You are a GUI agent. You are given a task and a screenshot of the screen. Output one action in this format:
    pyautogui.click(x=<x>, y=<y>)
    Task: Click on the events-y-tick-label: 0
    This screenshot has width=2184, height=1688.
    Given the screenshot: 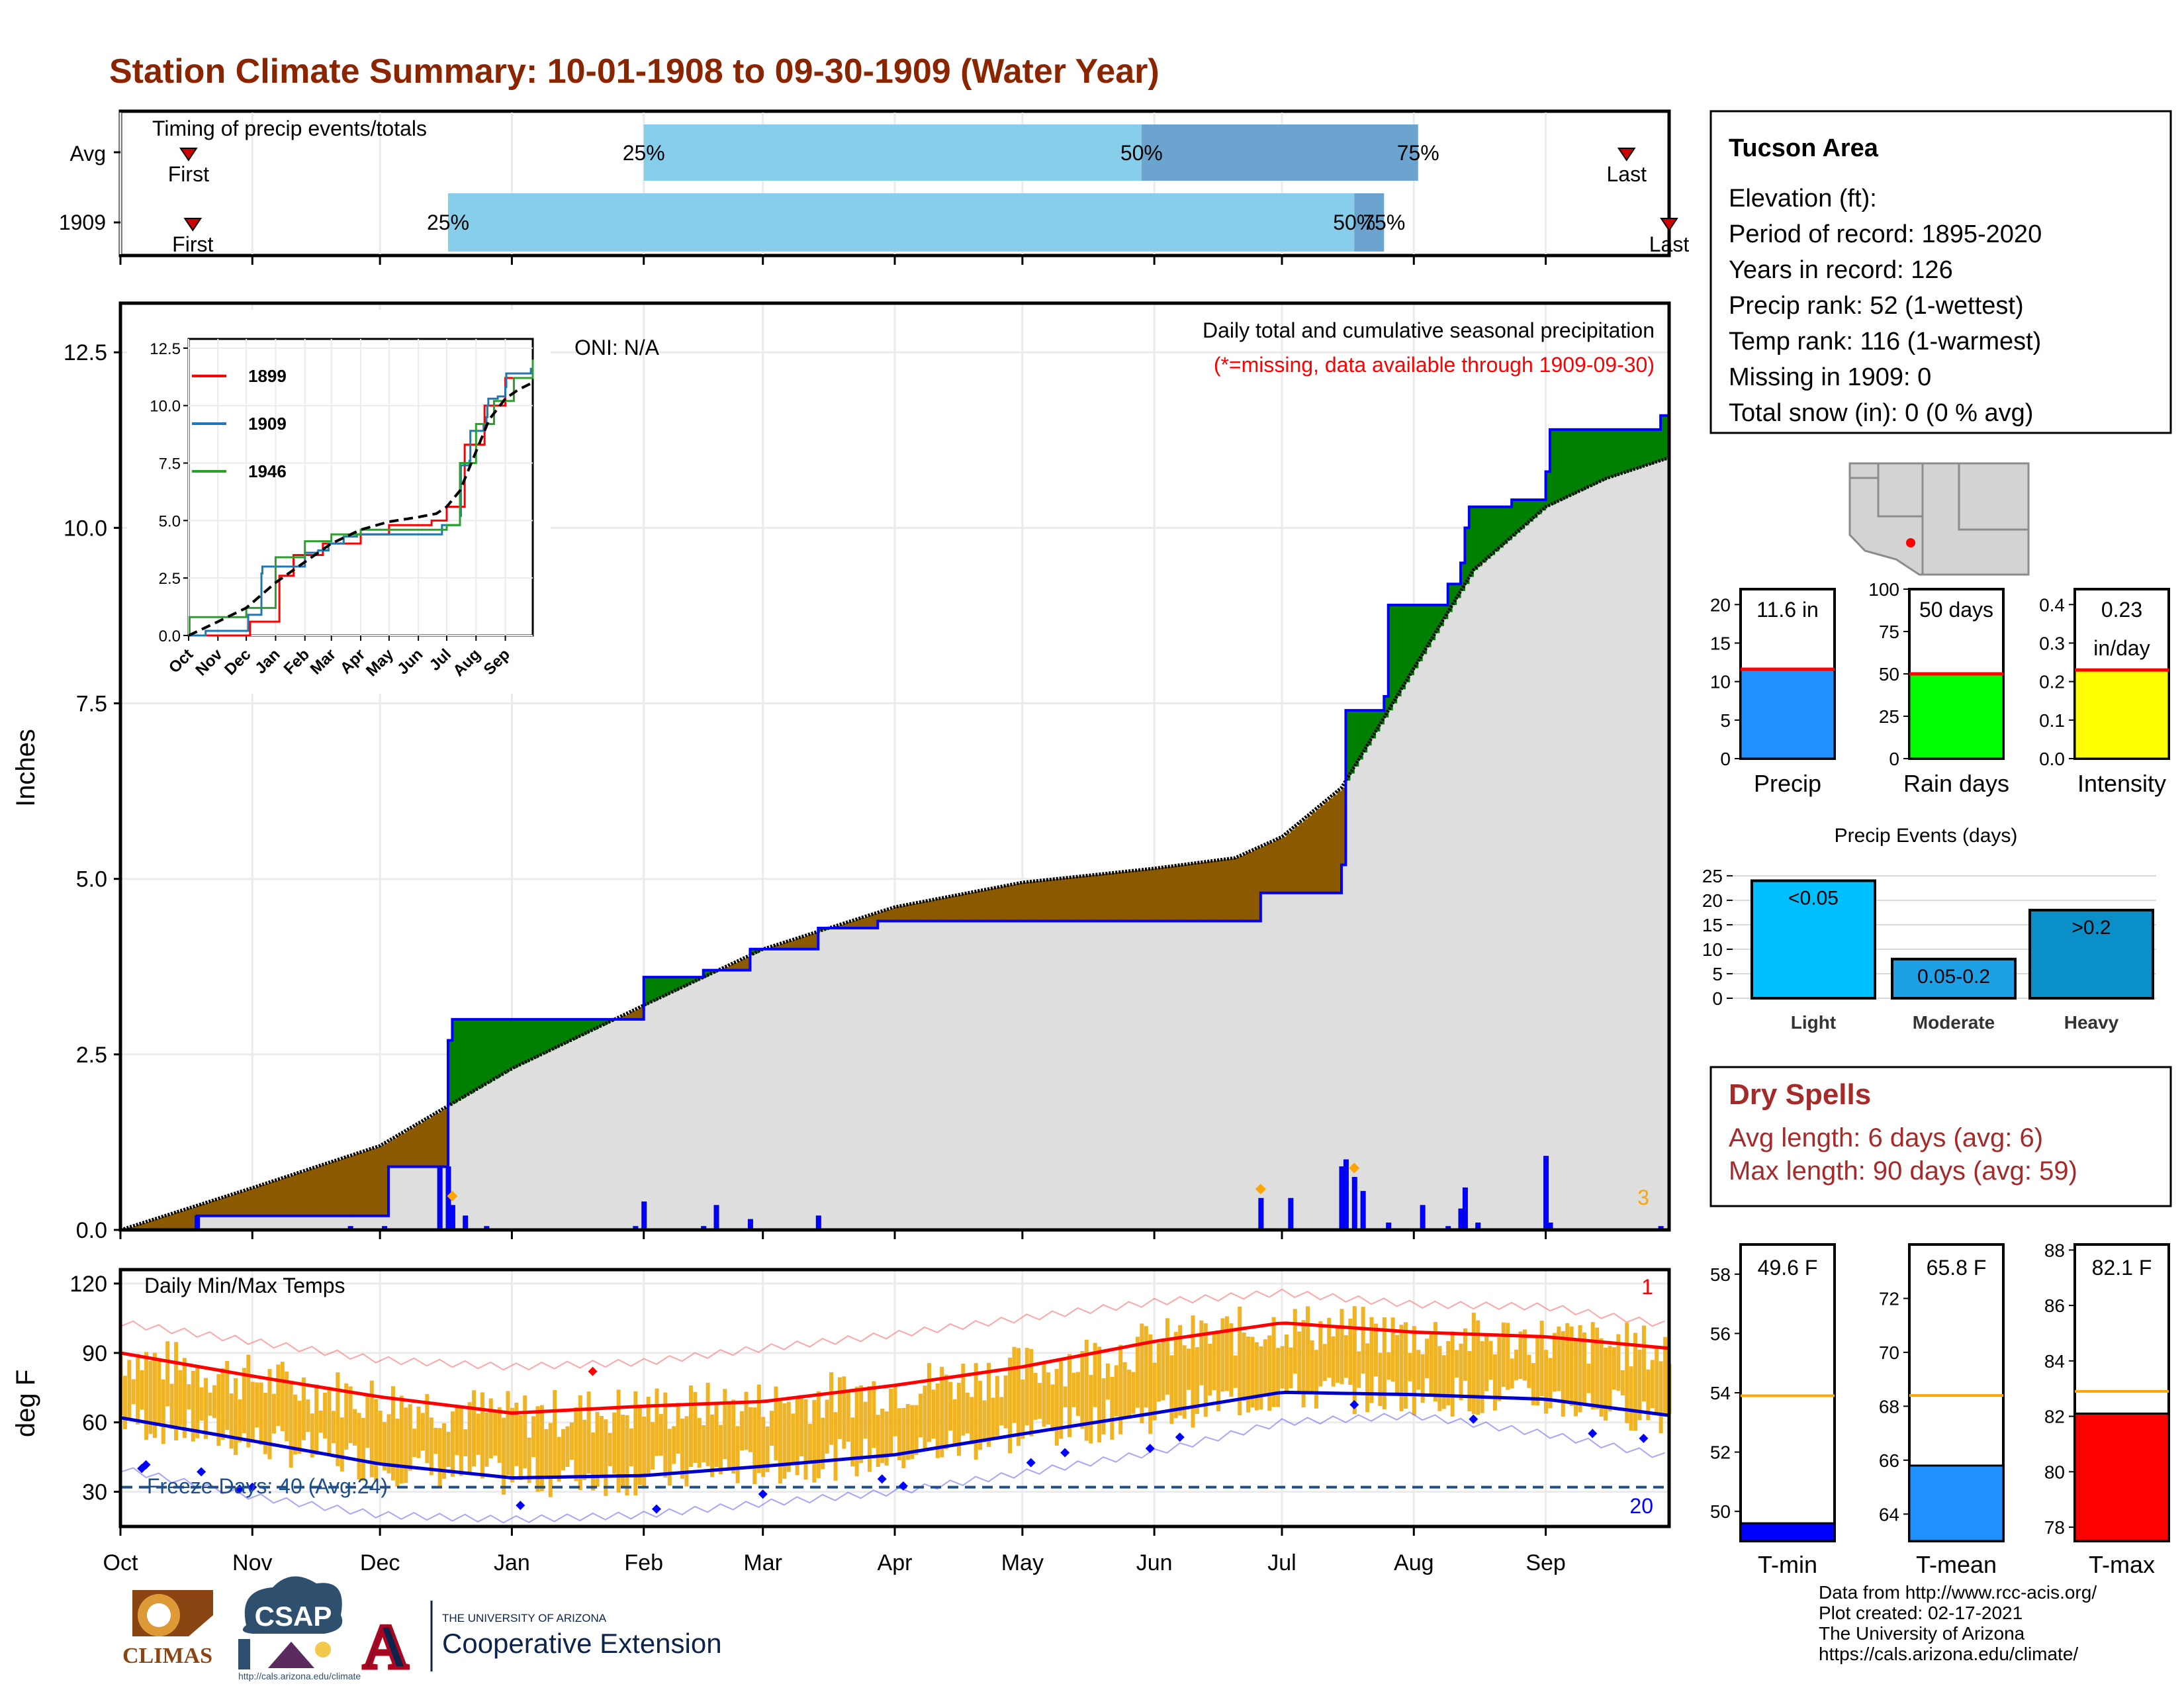 What is the action you would take?
    pyautogui.click(x=1718, y=998)
    